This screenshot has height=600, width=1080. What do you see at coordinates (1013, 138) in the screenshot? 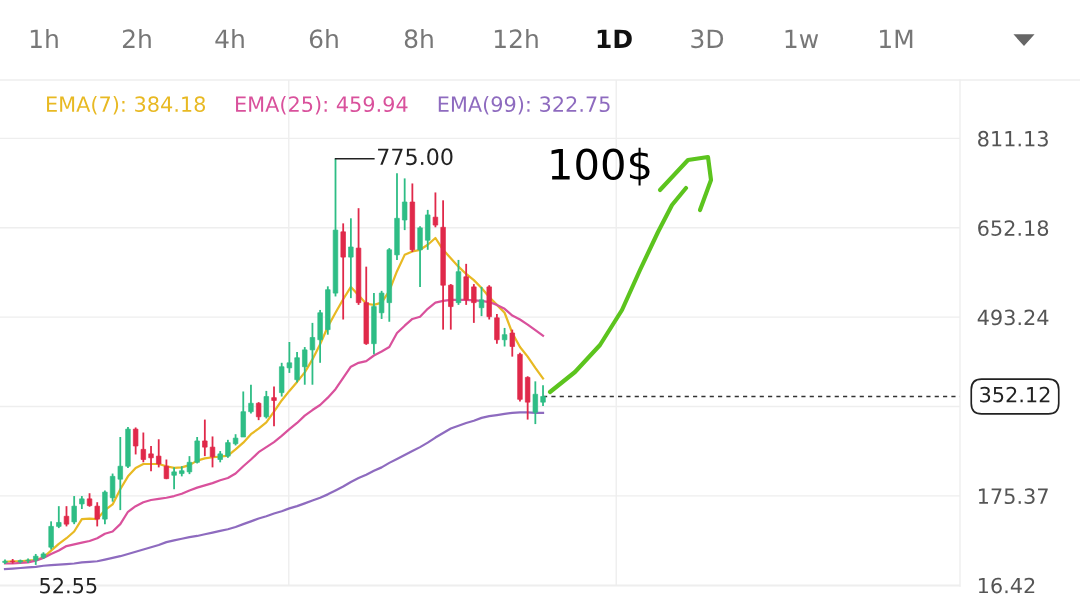
I see `y-tick-label: 811.13` at bounding box center [1013, 138].